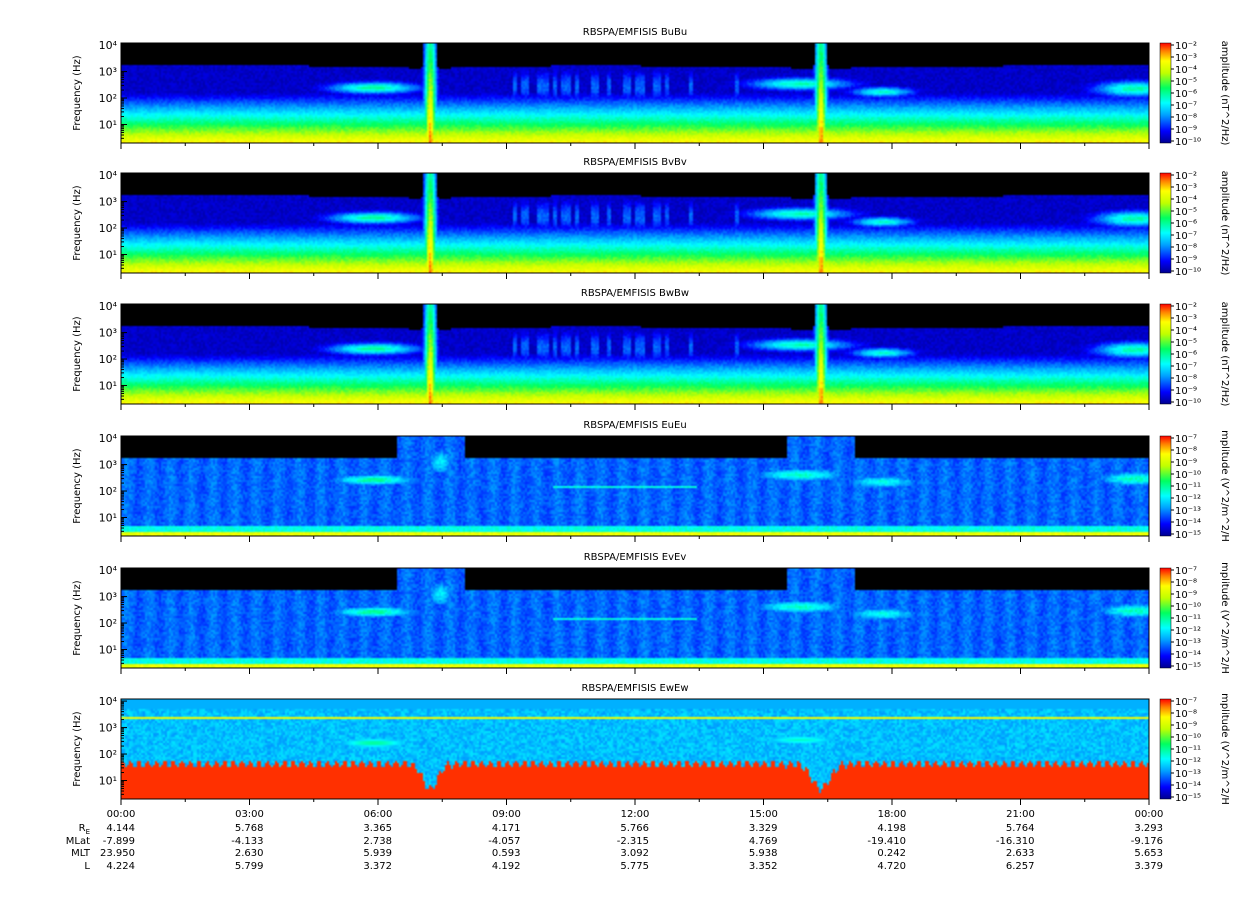  I want to click on ephemeris-value: 5.775, so click(634, 866).